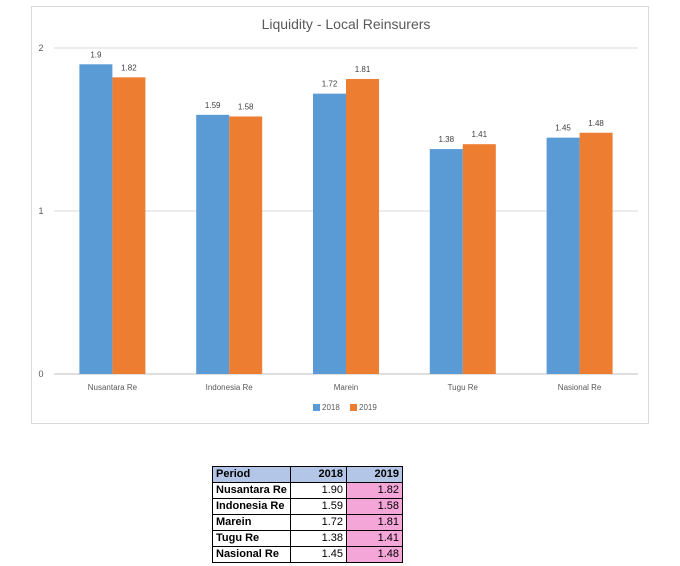 The height and width of the screenshot is (566, 680). Describe the element at coordinates (374, 506) in the screenshot. I see `row-value-2019: 1.58` at that location.